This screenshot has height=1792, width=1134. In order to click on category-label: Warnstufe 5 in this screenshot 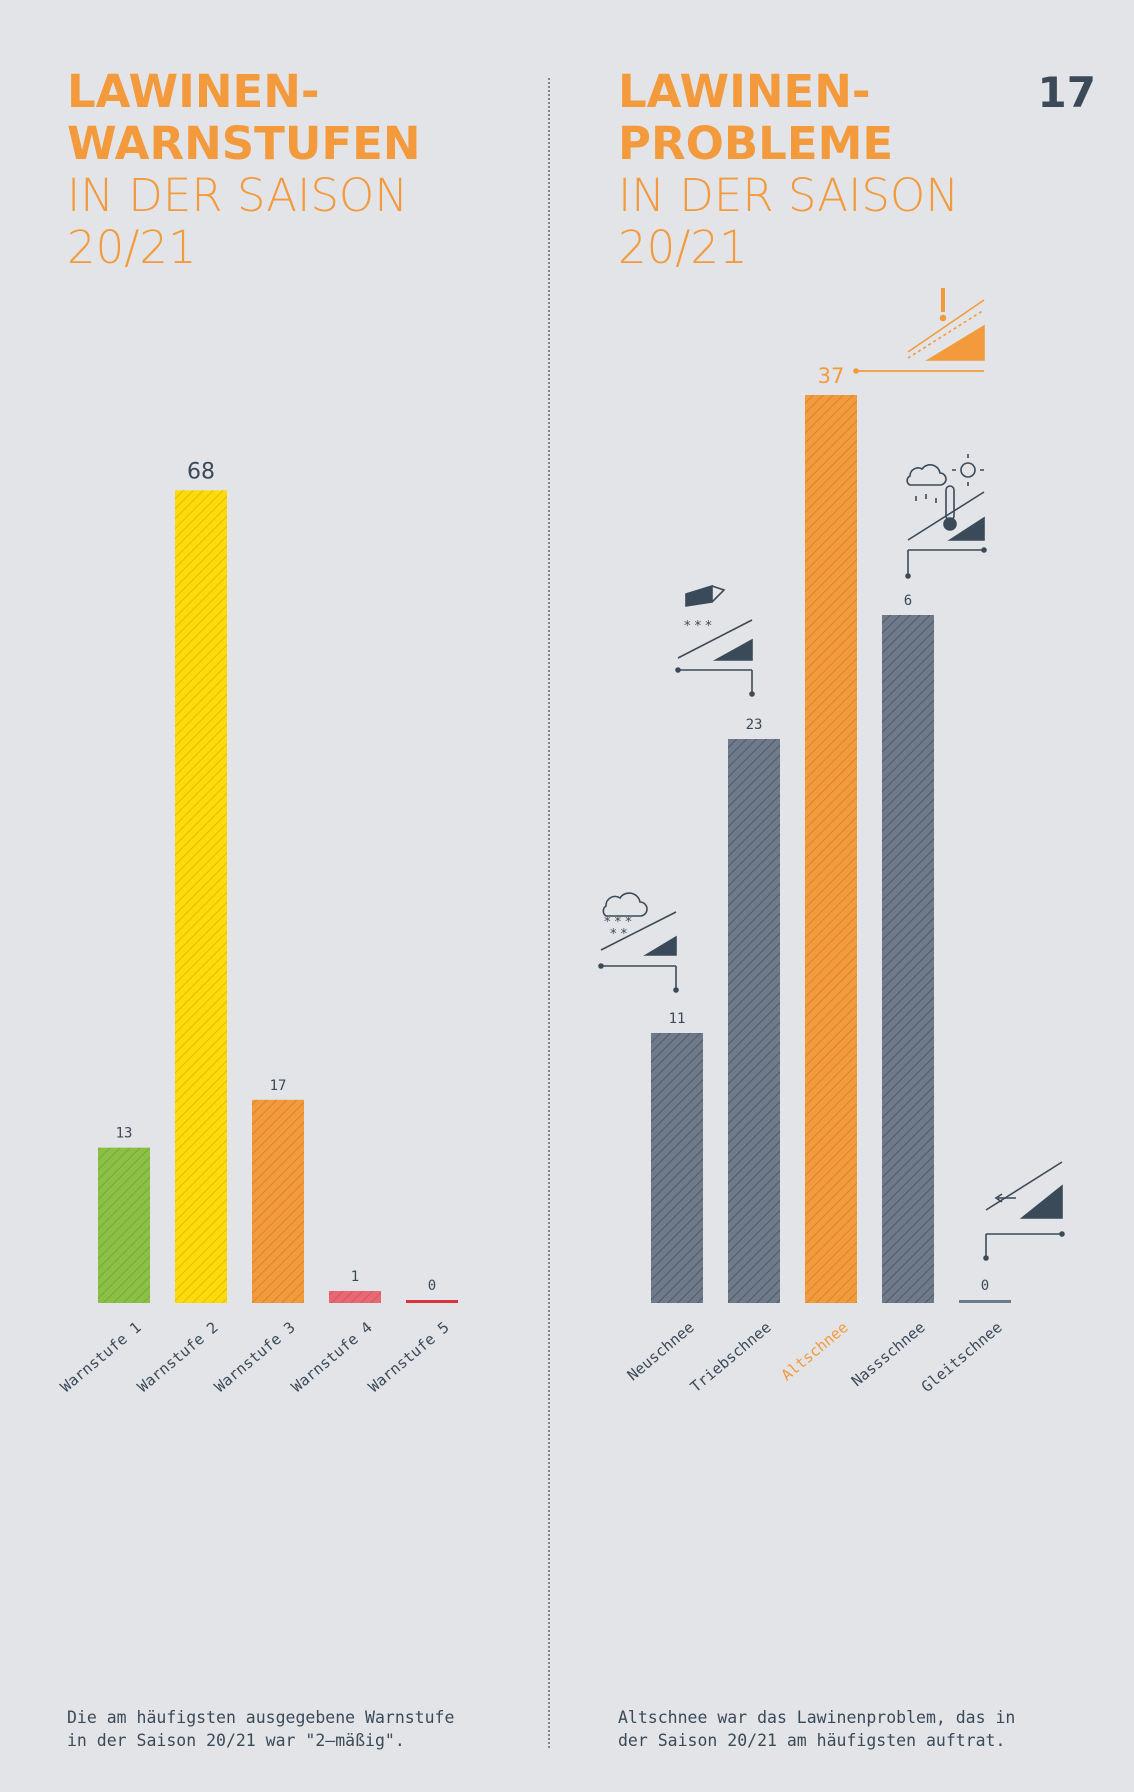, I will do `click(409, 1357)`.